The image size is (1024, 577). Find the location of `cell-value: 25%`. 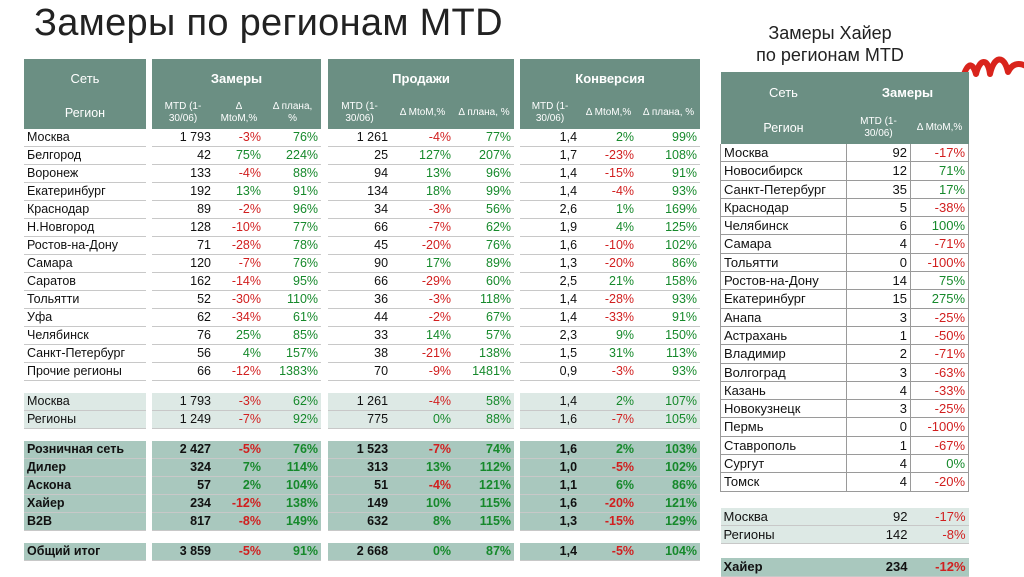

cell-value: 25% is located at coordinates (239, 335).